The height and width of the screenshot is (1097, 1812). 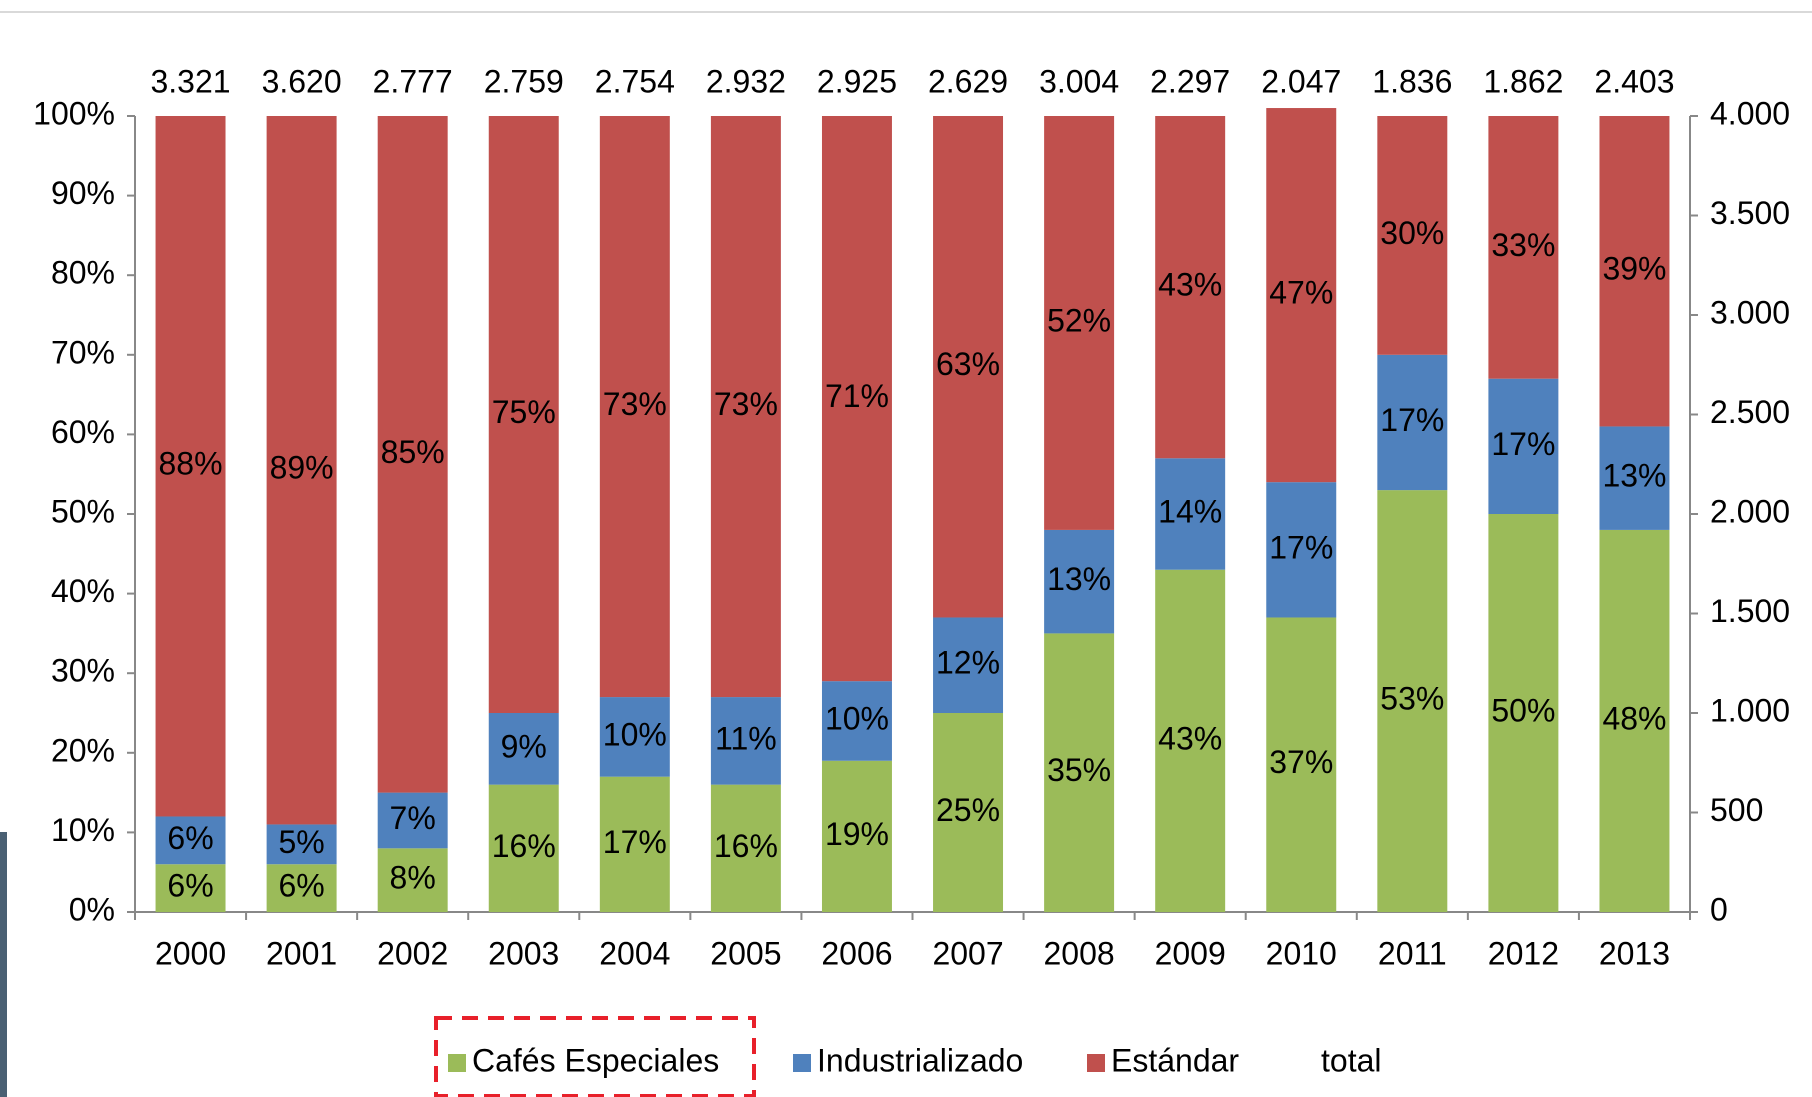 I want to click on value-label: 50%, so click(x=1523, y=710).